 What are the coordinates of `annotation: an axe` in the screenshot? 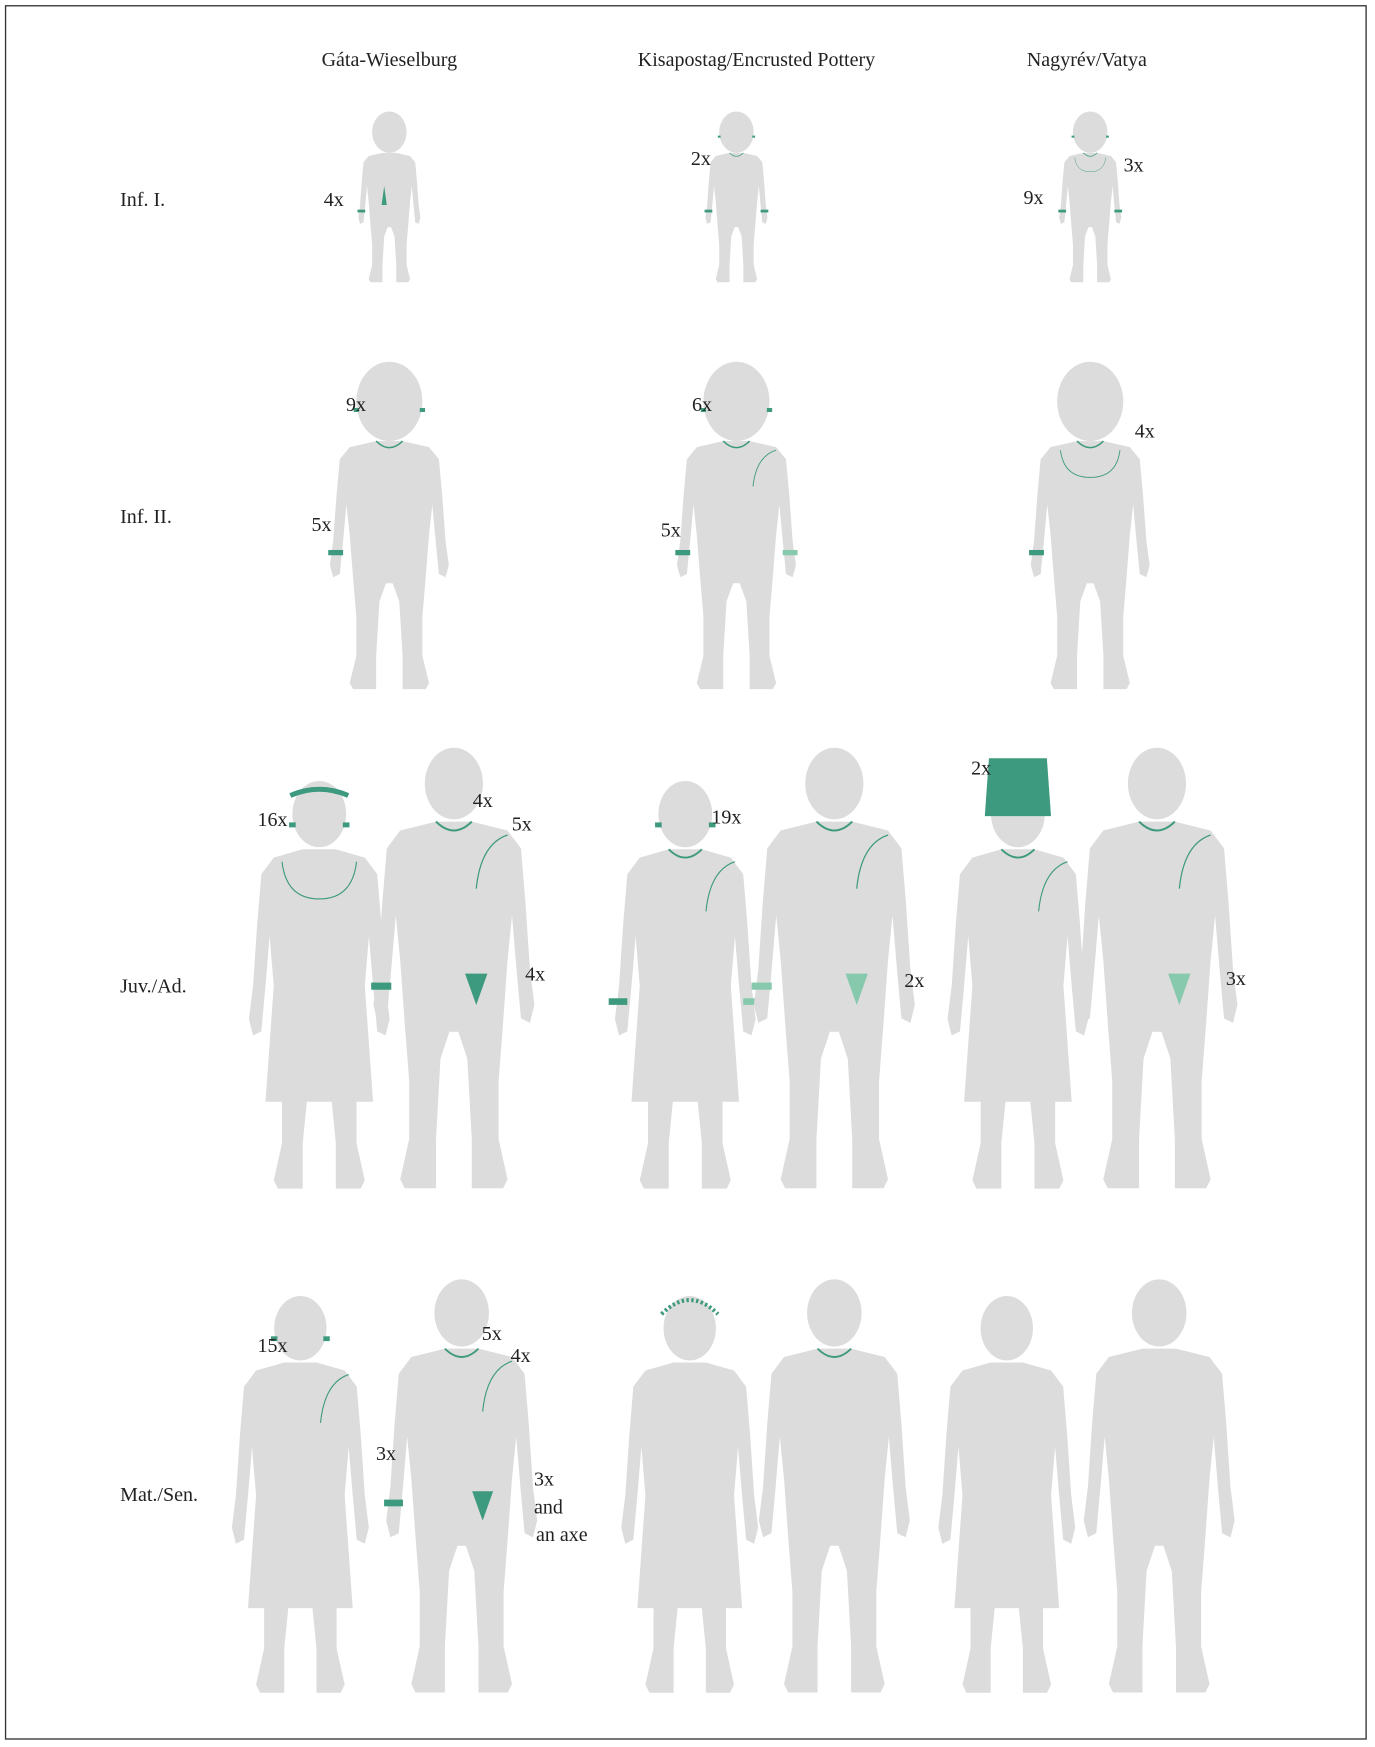 It's located at (562, 1535).